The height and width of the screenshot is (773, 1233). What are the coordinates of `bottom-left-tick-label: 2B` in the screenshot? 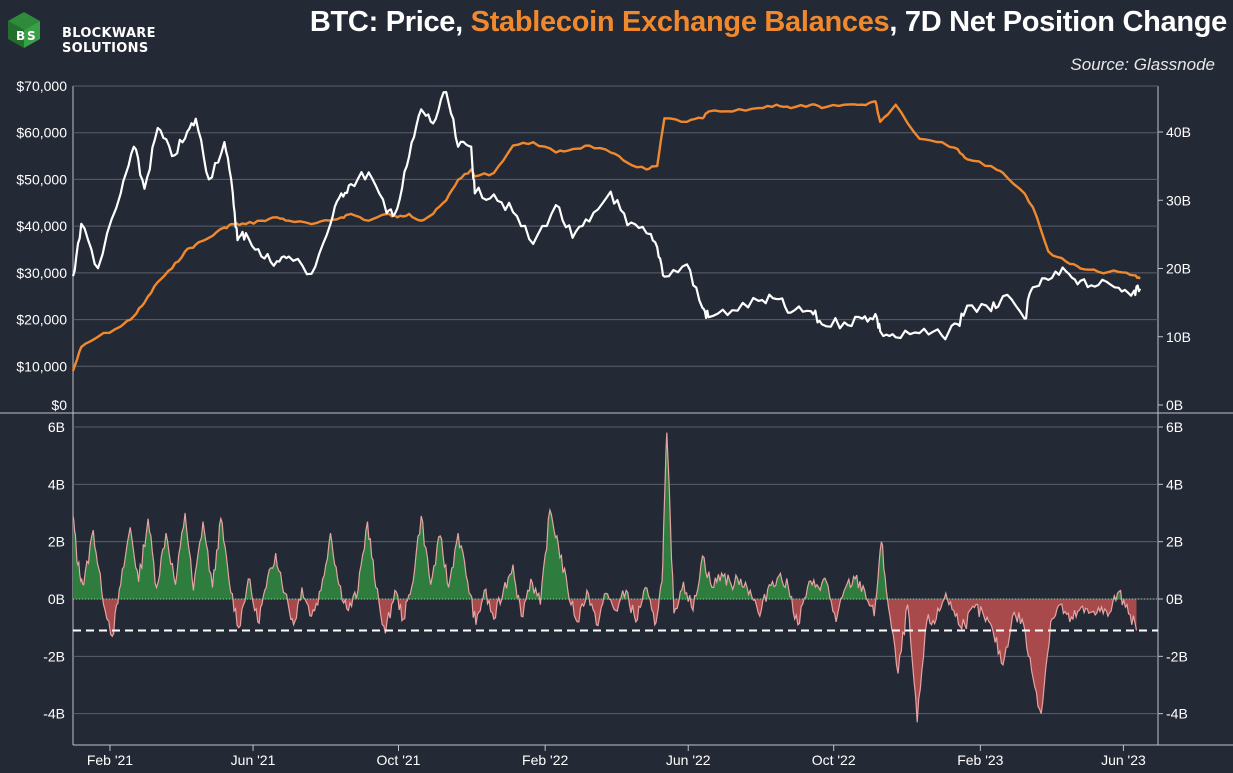 It's located at (56, 542).